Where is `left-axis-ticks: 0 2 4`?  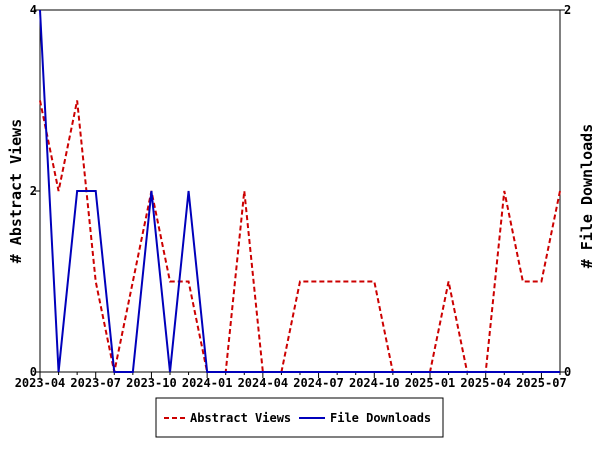
left-axis-ticks: 0 2 4 is located at coordinates (35, 191).